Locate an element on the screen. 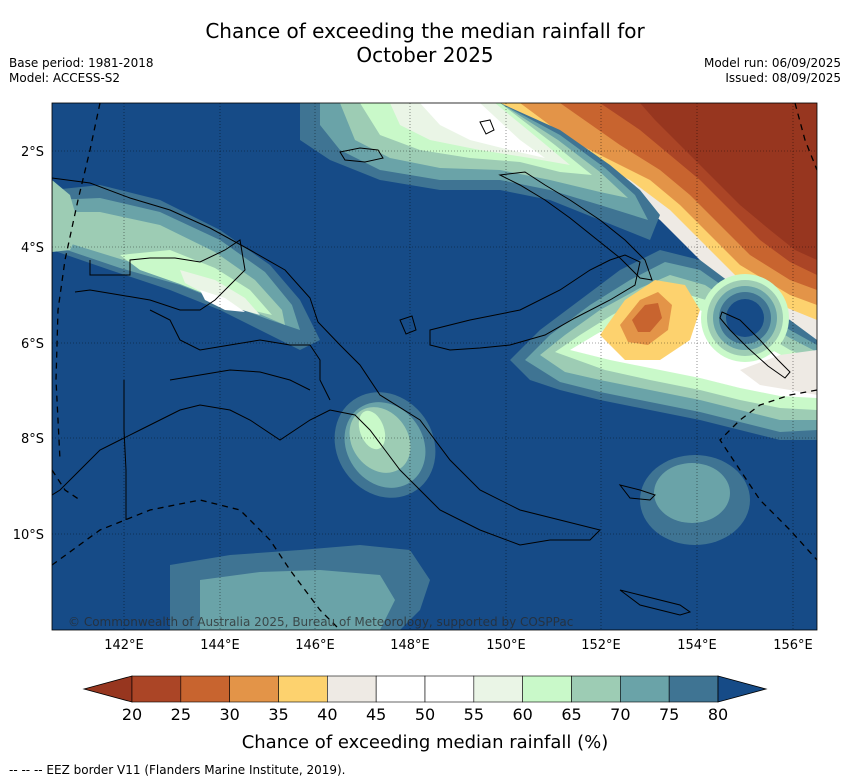 The width and height of the screenshot is (850, 781). colorbar-tick-label: 20 is located at coordinates (132, 714).